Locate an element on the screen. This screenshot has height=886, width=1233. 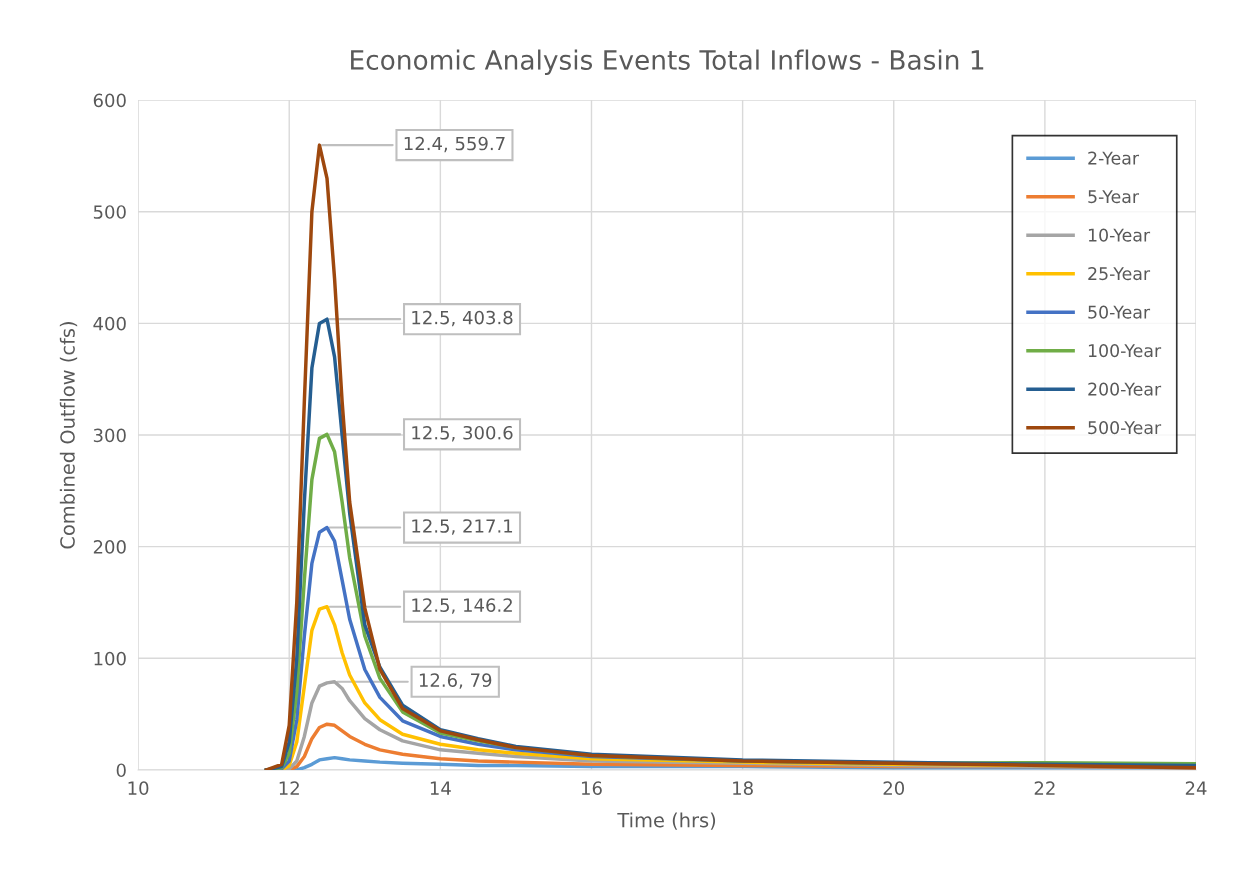
y-tick-label: 600 is located at coordinates (109, 100).